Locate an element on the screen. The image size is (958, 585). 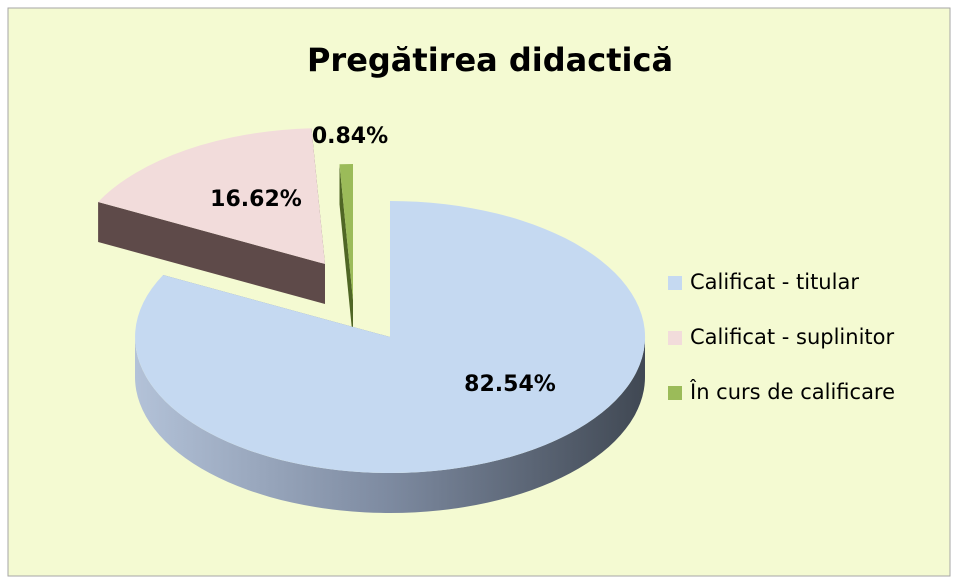
data-label: 82.54% is located at coordinates (510, 384).